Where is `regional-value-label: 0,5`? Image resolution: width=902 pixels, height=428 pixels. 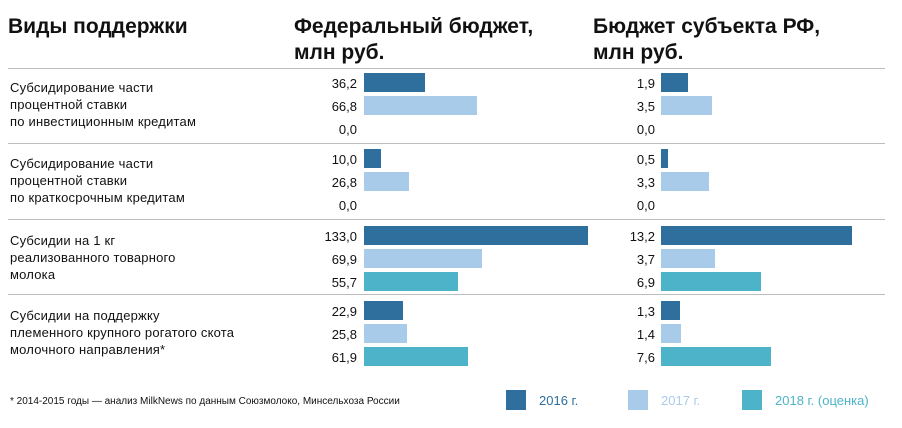
regional-value-label: 0,5 is located at coordinates (645, 159).